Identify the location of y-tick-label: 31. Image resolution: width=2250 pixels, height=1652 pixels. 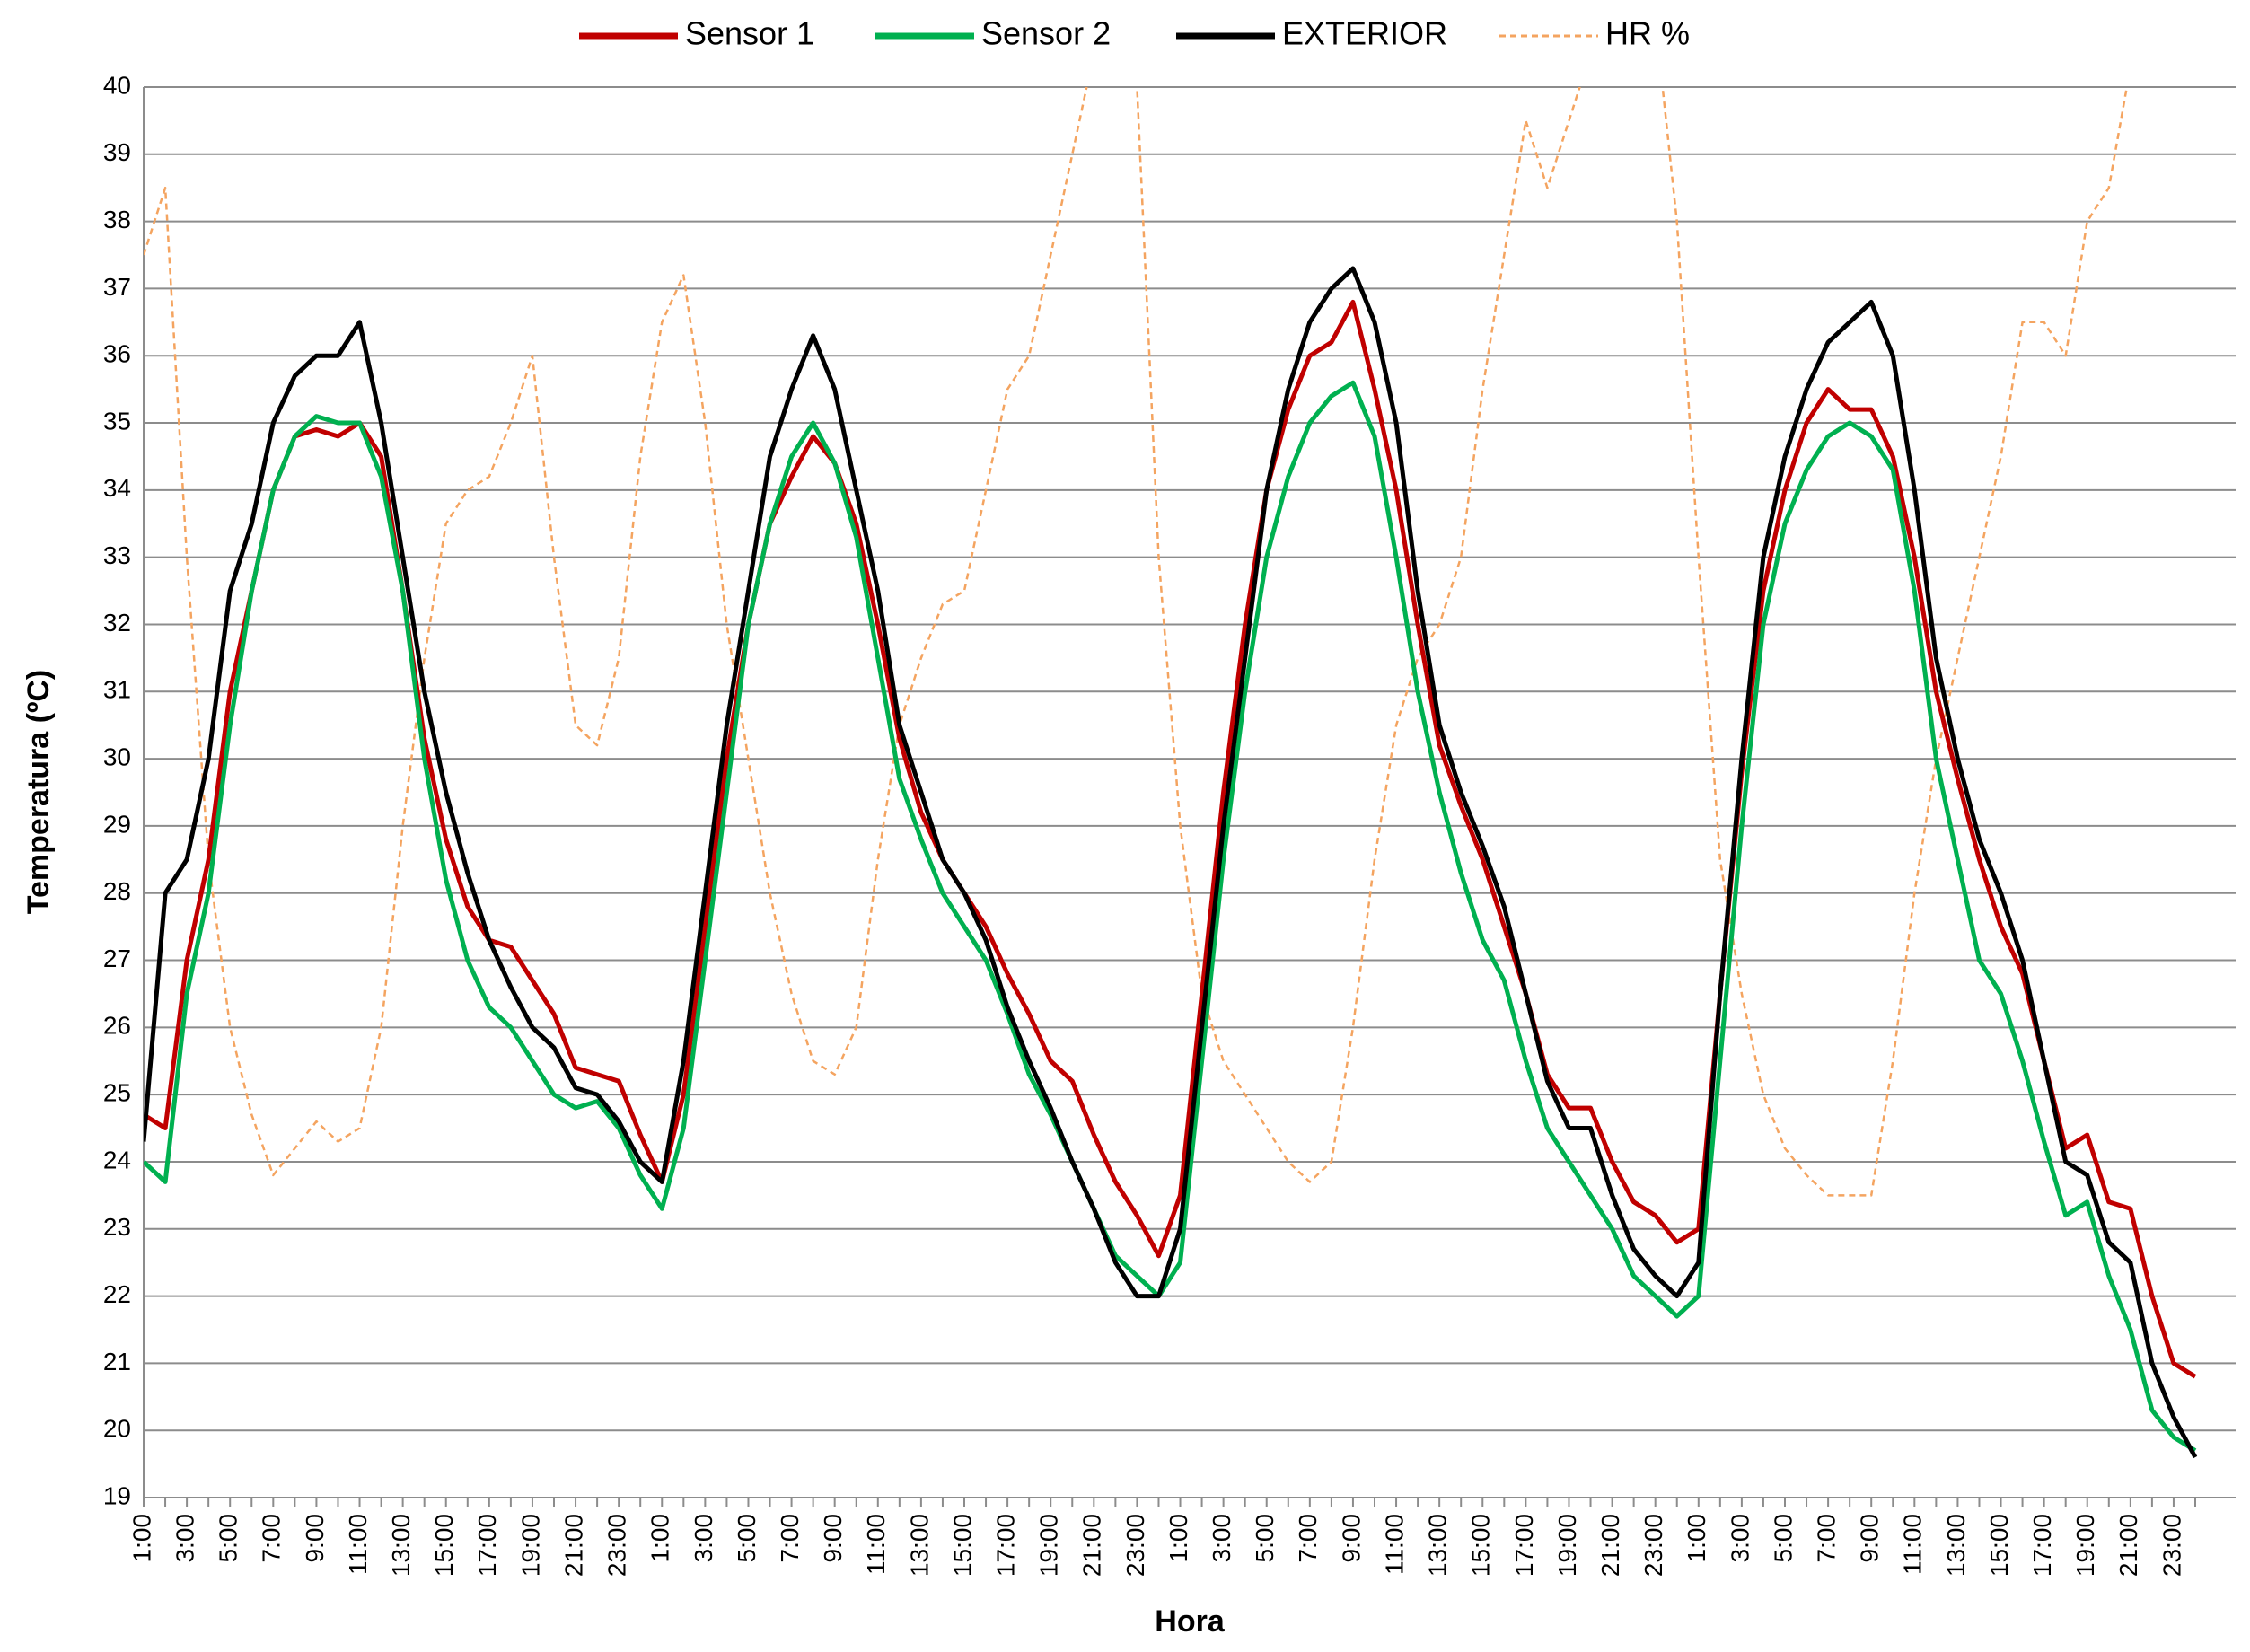
(117, 690).